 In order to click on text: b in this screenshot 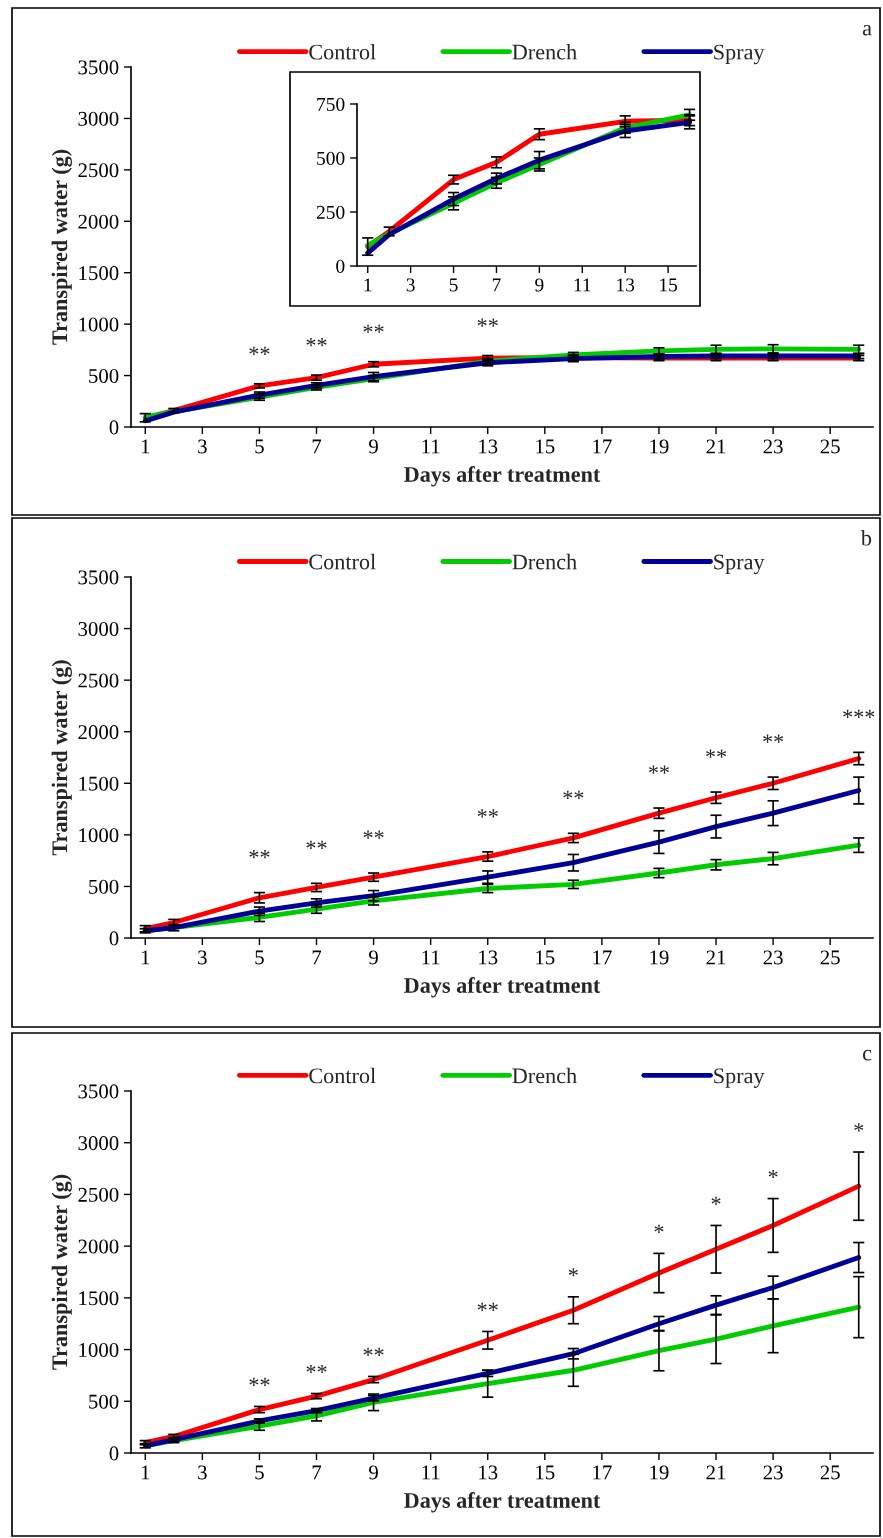, I will do `click(866, 537)`.